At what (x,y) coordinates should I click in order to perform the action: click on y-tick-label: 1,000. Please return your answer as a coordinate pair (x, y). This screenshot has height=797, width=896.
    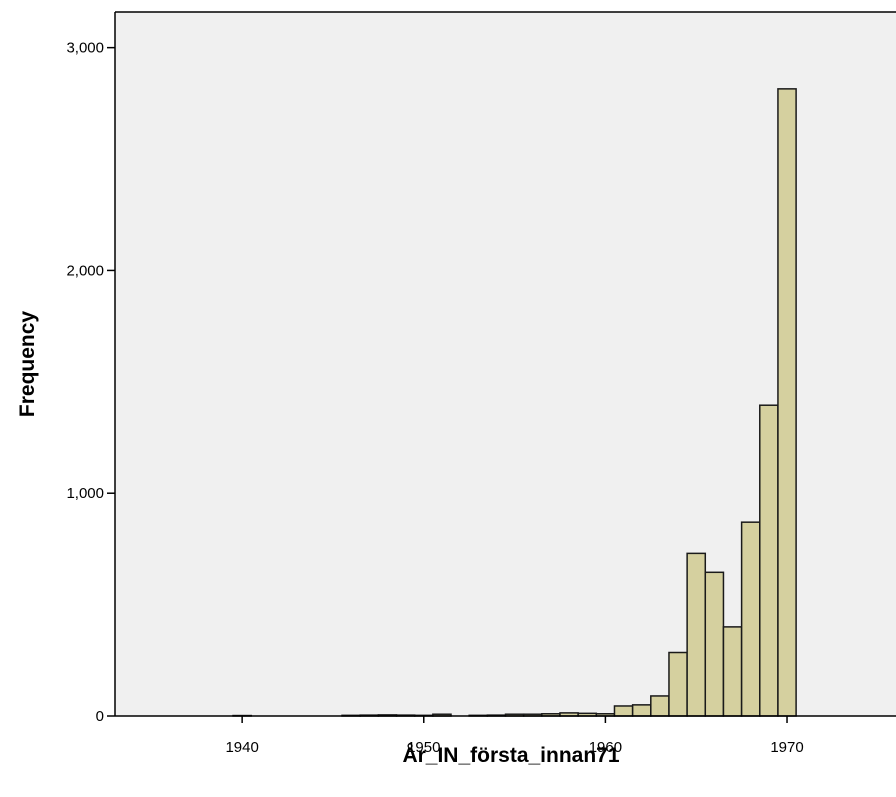
    Looking at the image, I should click on (85, 493).